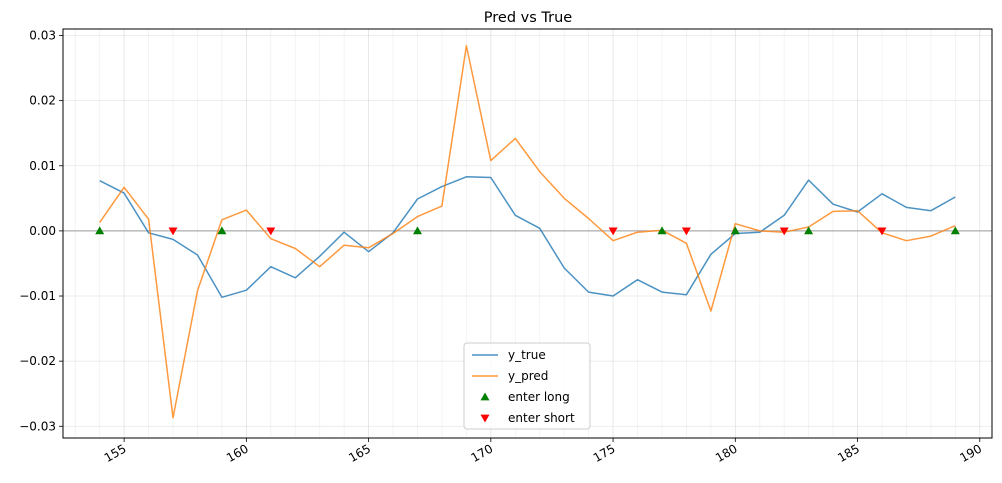 This screenshot has height=483, width=1002. Describe the element at coordinates (528, 18) in the screenshot. I see `chart-title: Pred vs True` at that location.